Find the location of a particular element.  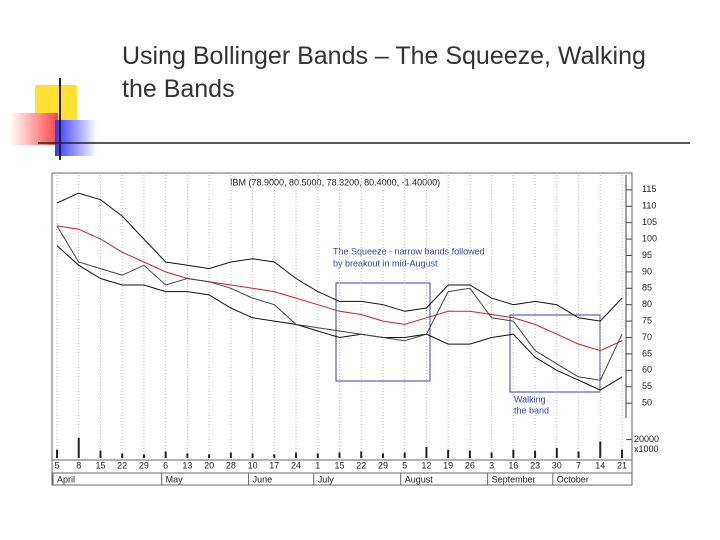

month-label: April is located at coordinates (66, 479).